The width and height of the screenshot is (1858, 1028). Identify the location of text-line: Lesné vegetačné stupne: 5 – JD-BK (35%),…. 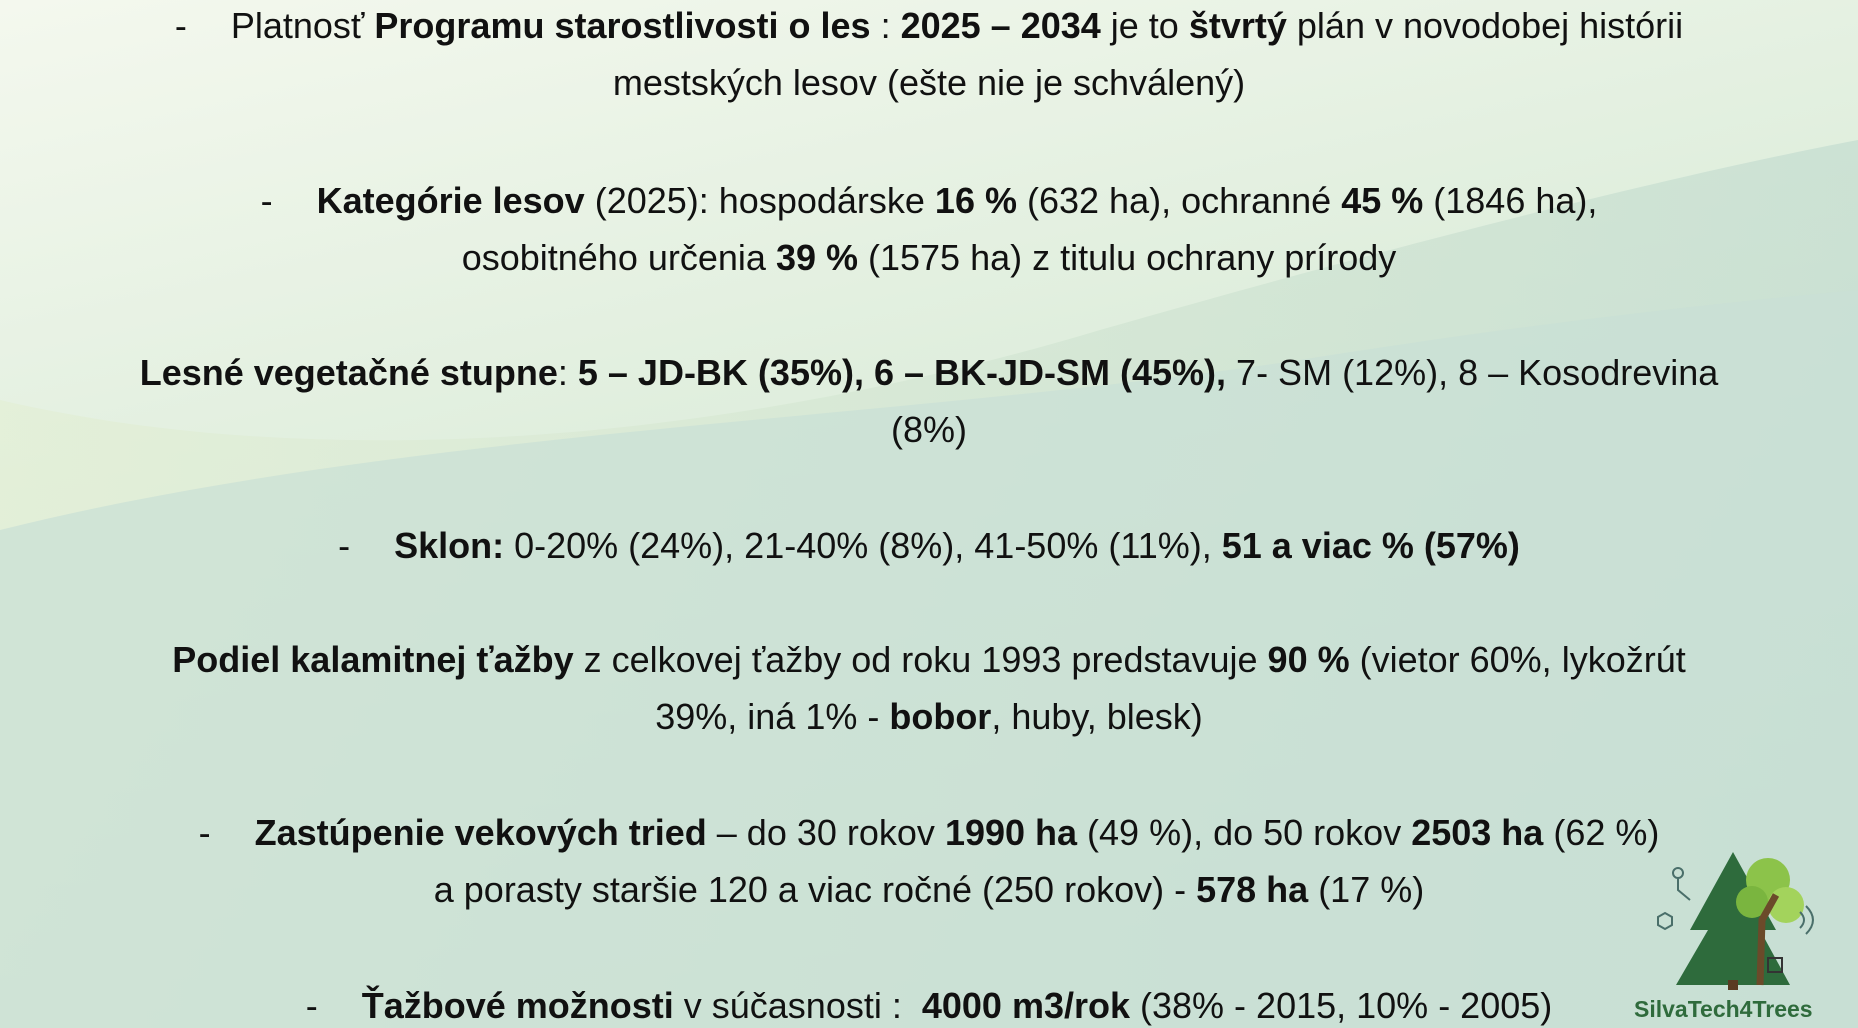
(929, 373).